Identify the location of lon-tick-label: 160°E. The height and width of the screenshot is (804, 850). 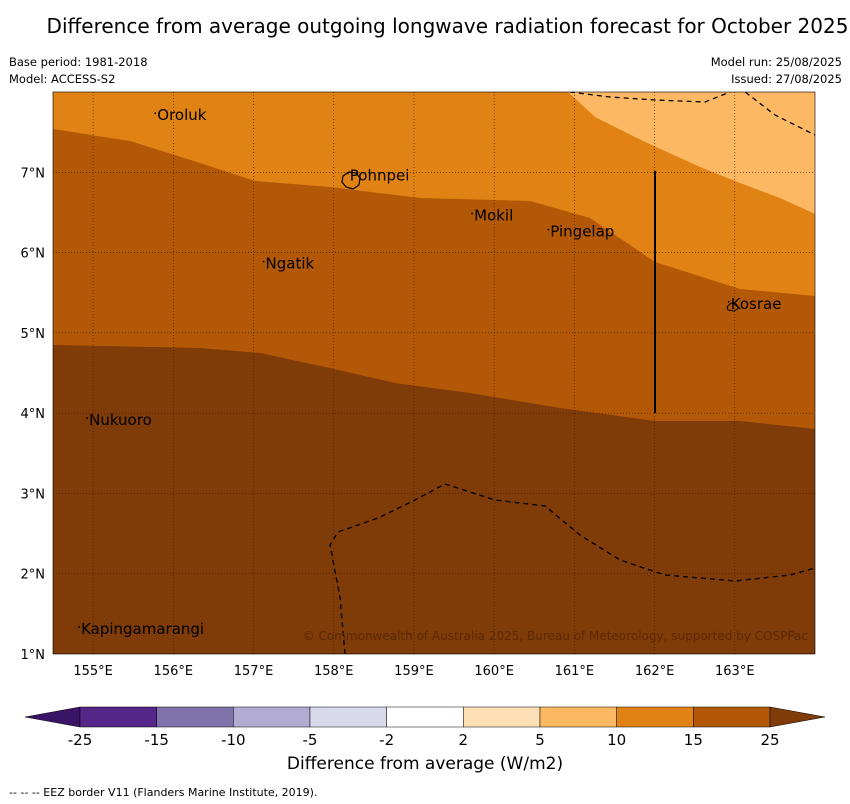
(494, 671).